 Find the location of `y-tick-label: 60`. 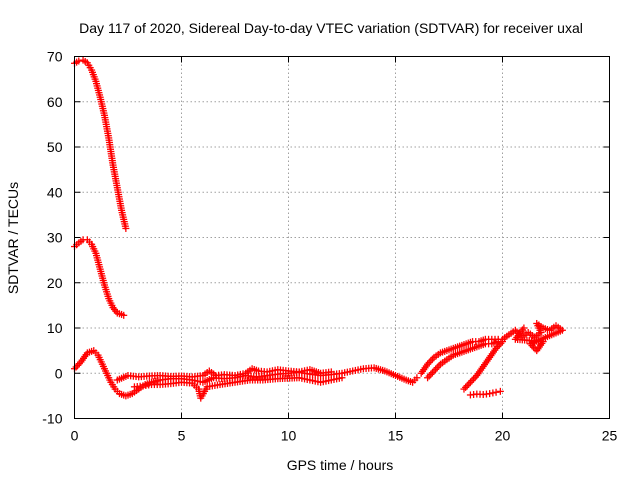

y-tick-label: 60 is located at coordinates (55, 102).